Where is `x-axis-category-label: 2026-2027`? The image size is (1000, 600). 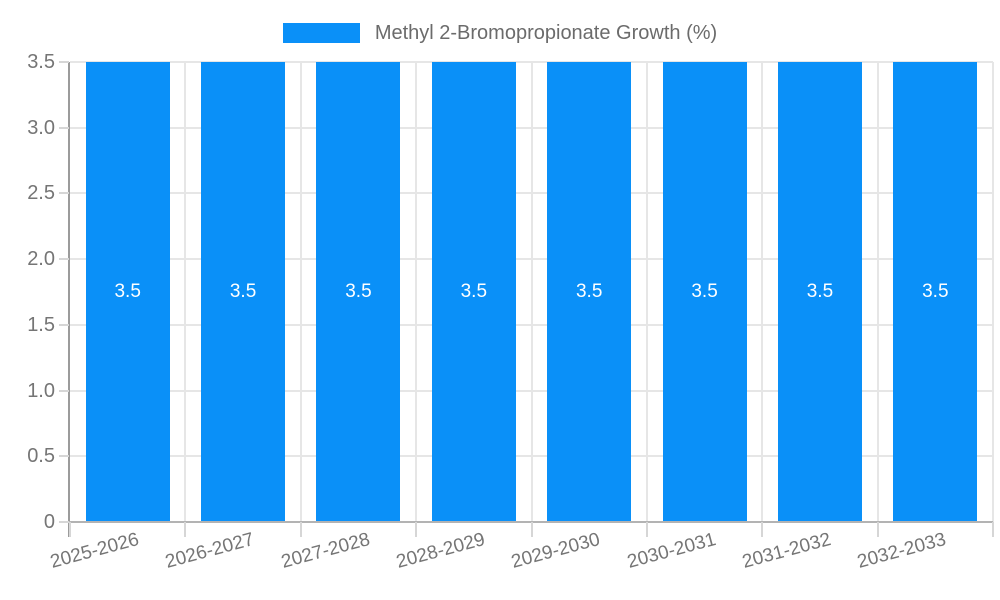 x-axis-category-label: 2026-2027 is located at coordinates (210, 551).